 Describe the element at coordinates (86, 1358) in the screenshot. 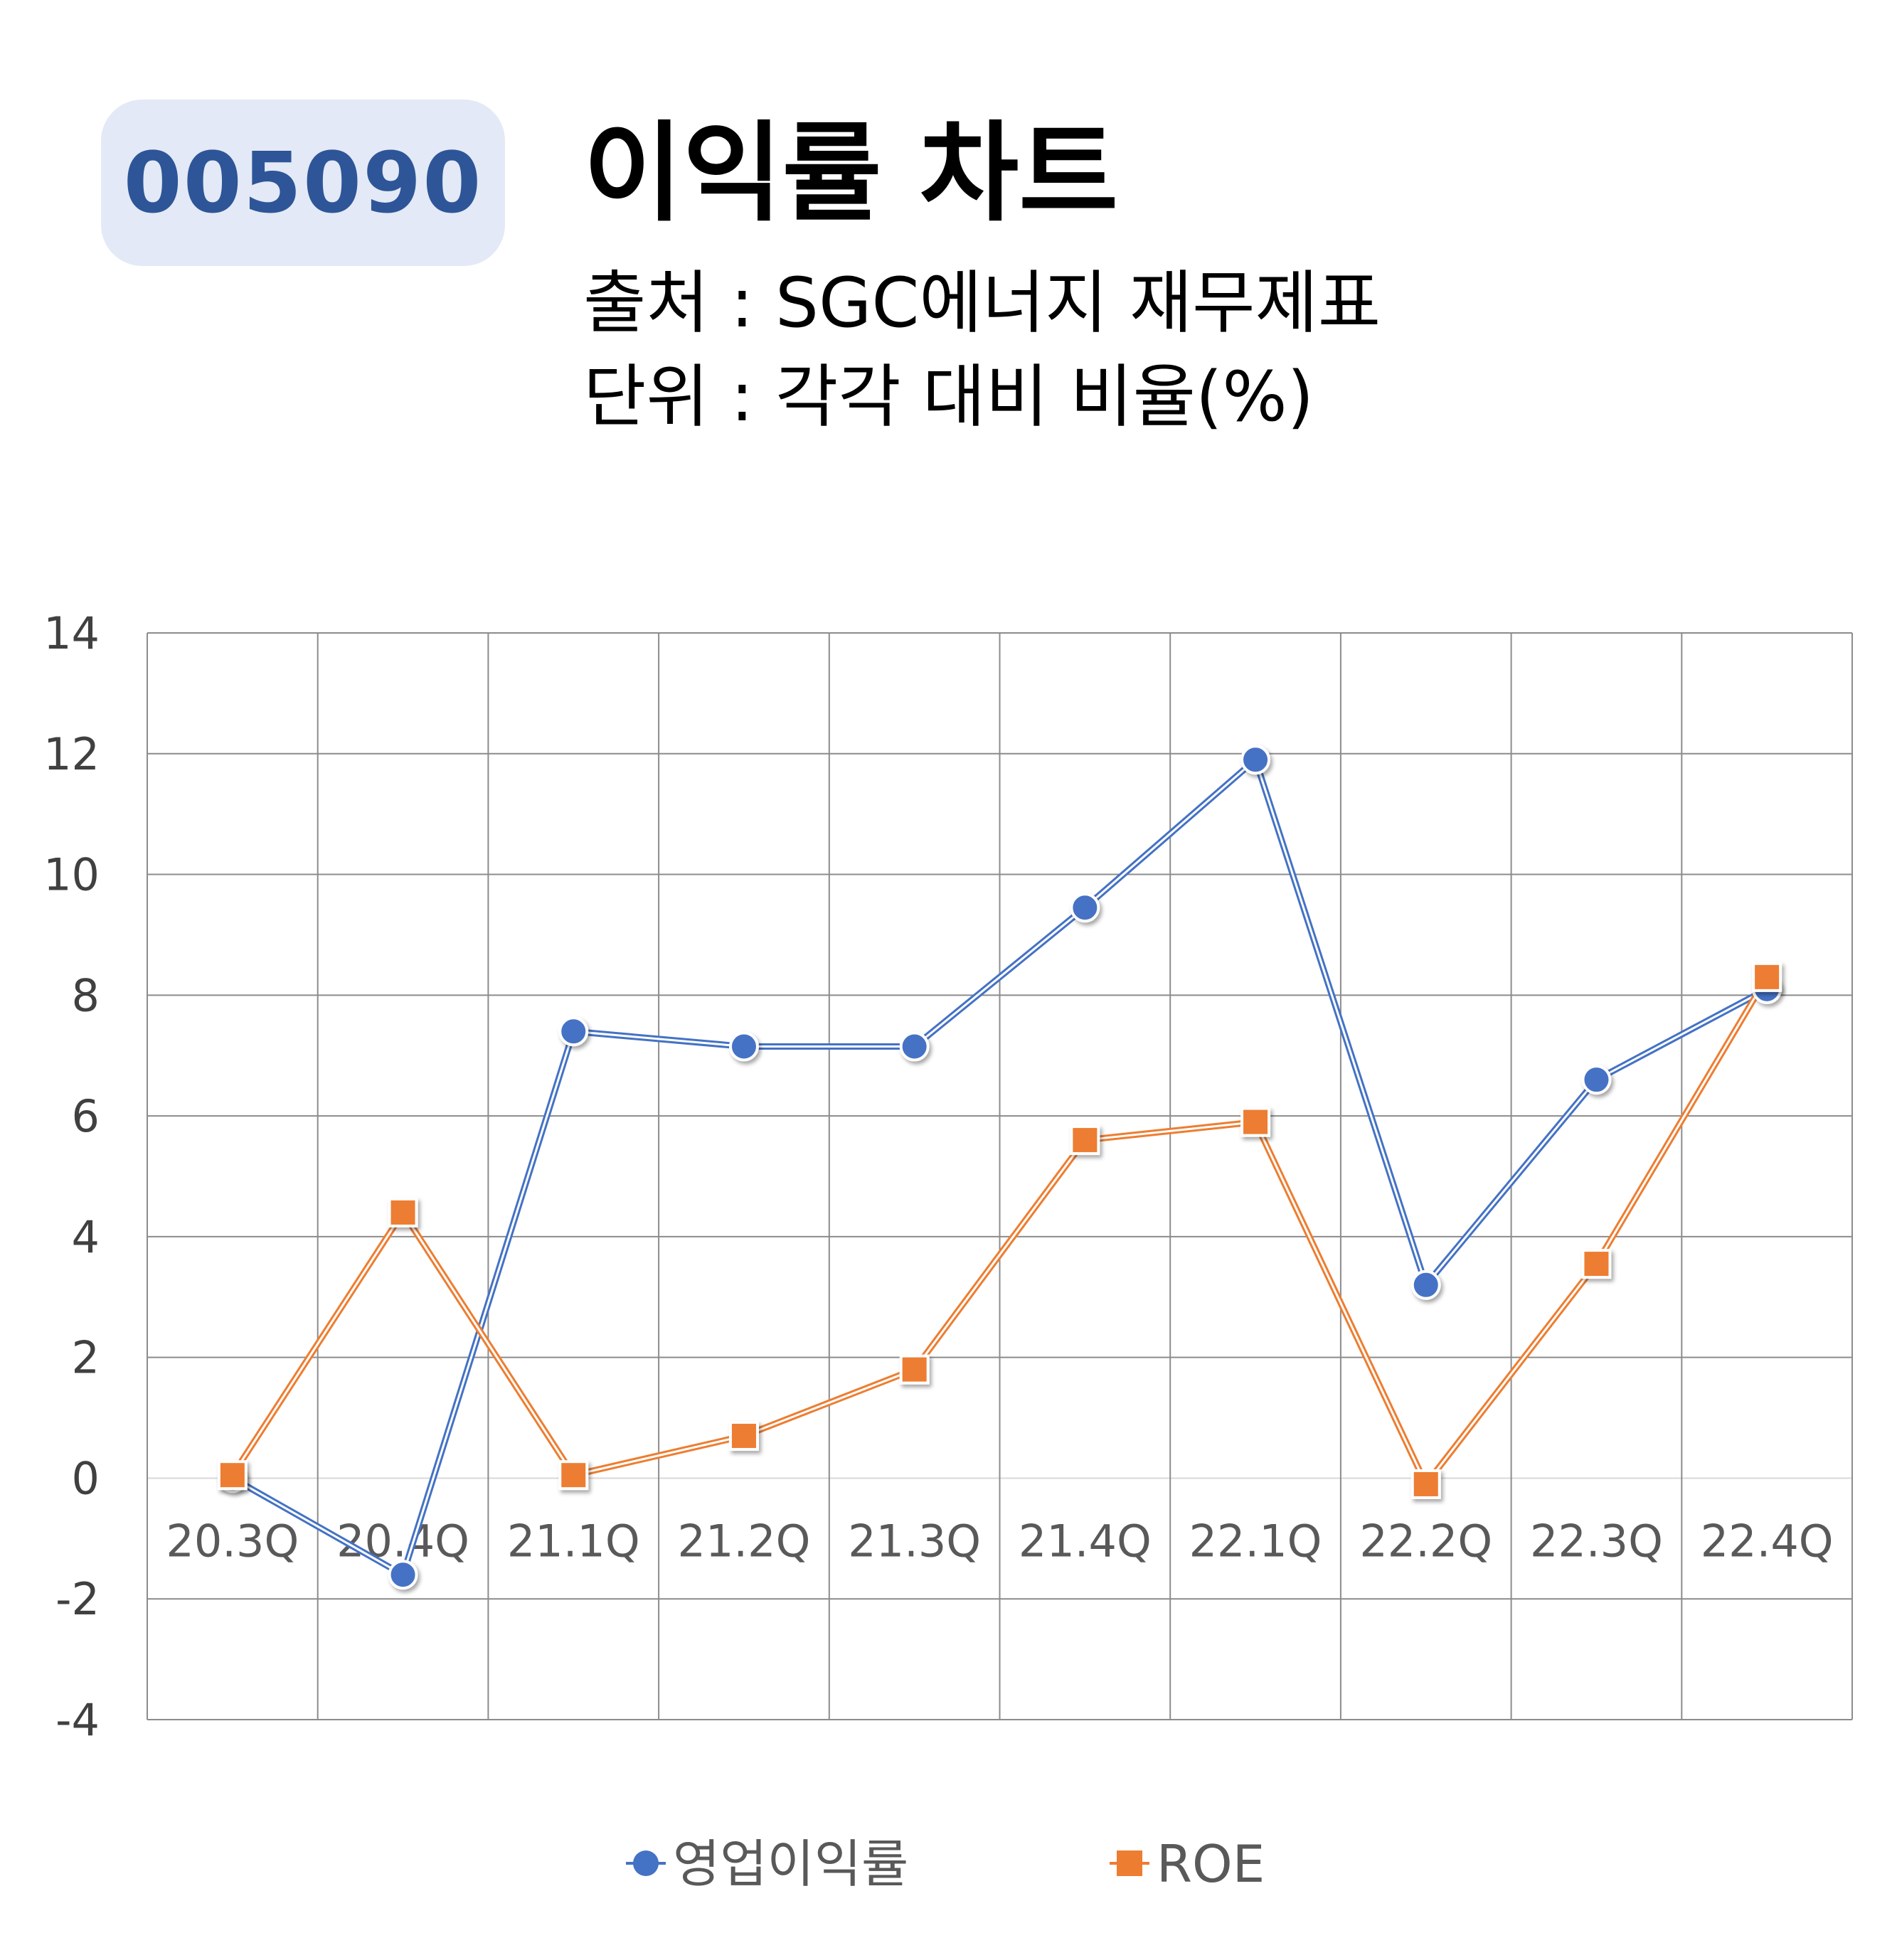

I see `y-tick-label: 2` at that location.